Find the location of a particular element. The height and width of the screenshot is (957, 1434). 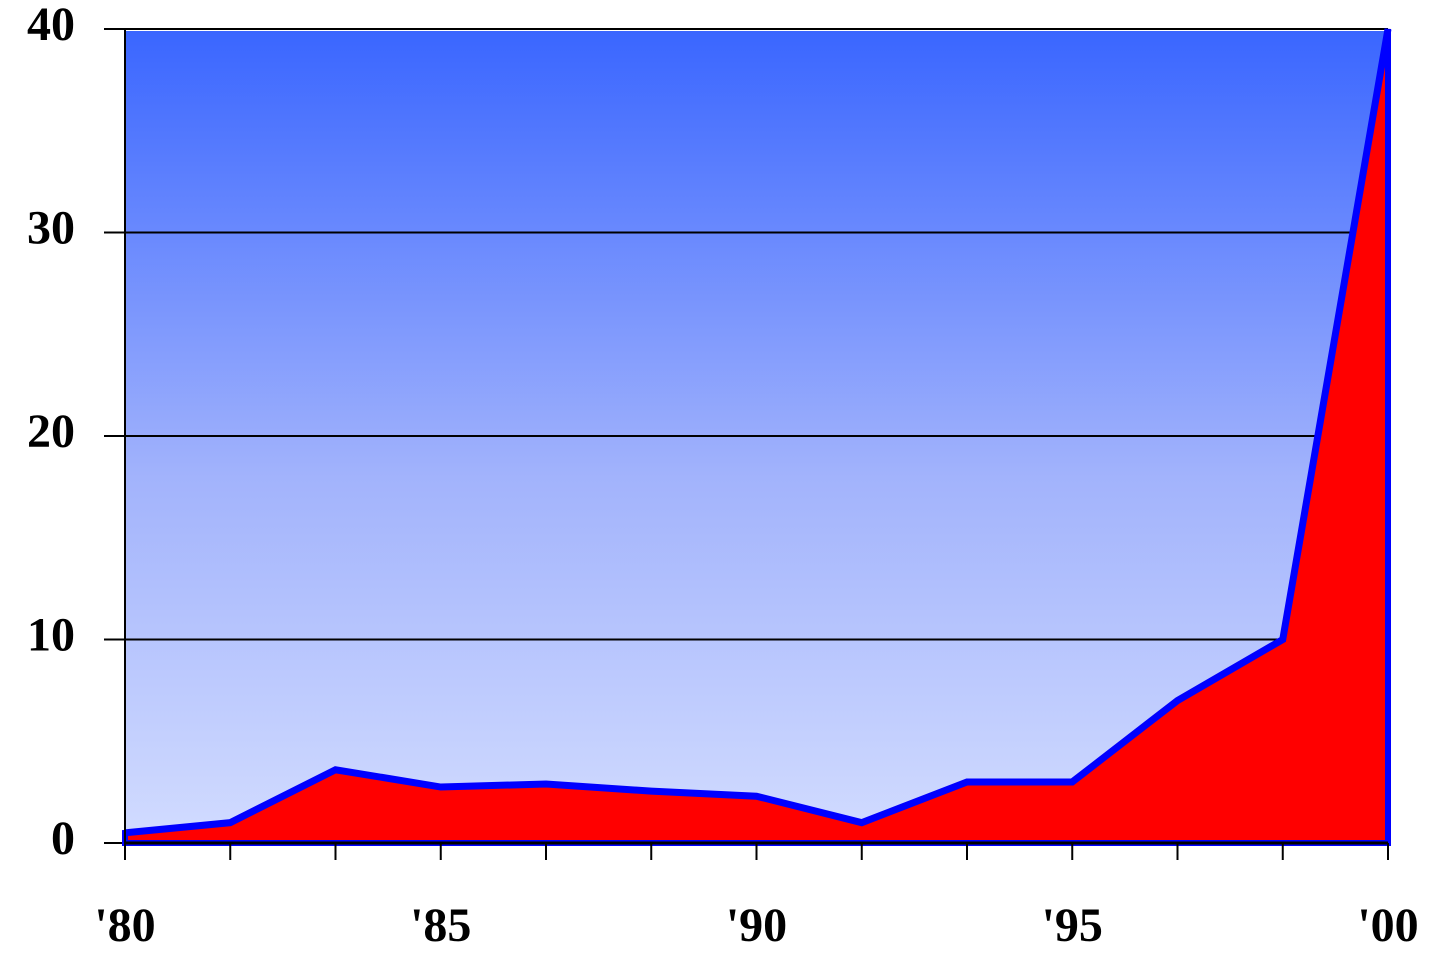

y-tick-label: 0 is located at coordinates (63, 838).